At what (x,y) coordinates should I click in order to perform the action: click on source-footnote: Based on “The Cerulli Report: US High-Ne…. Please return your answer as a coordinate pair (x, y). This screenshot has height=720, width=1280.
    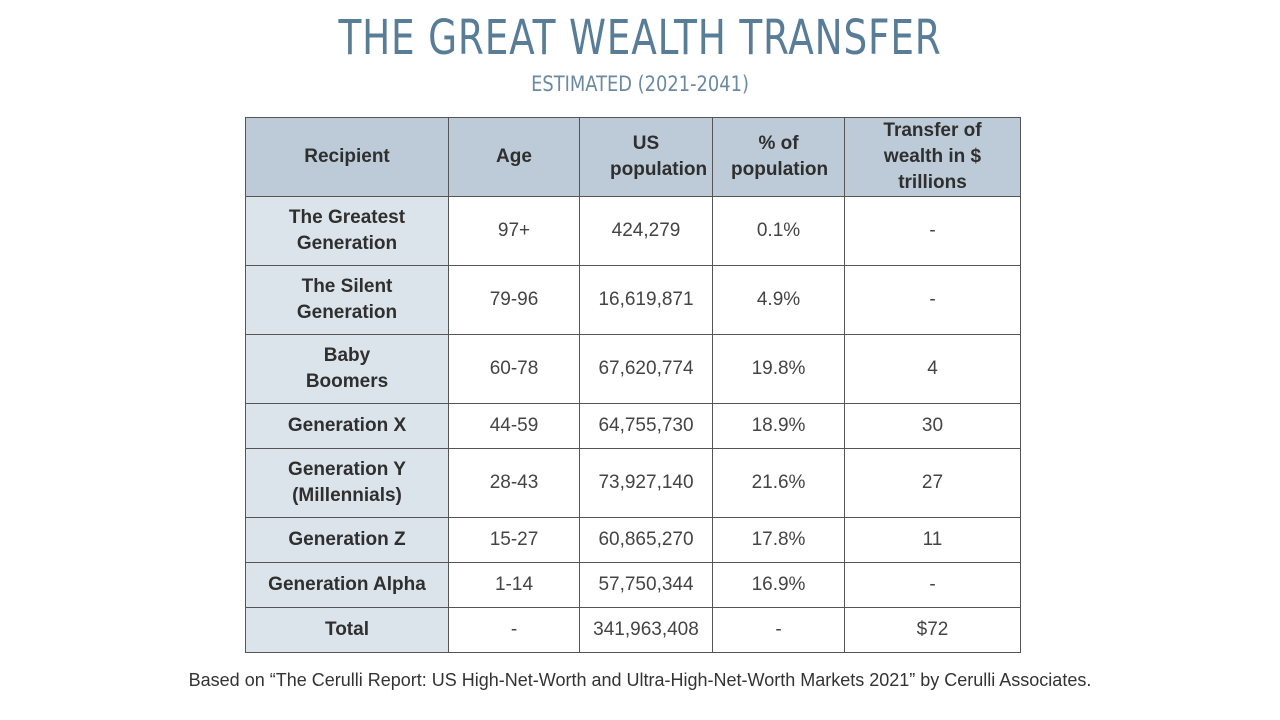
    Looking at the image, I should click on (640, 680).